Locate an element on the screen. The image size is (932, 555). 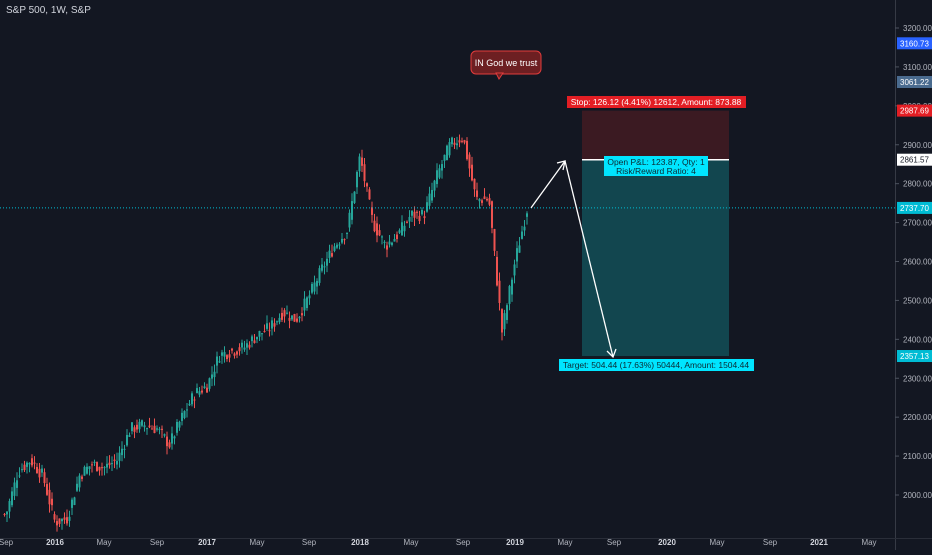
x-tick-label: May is located at coordinates (868, 542).